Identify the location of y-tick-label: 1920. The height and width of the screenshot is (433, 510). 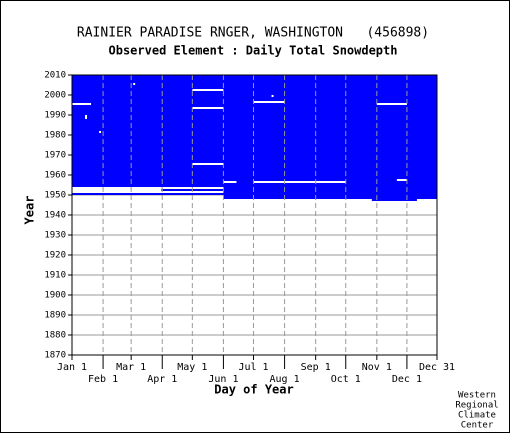
(55, 256).